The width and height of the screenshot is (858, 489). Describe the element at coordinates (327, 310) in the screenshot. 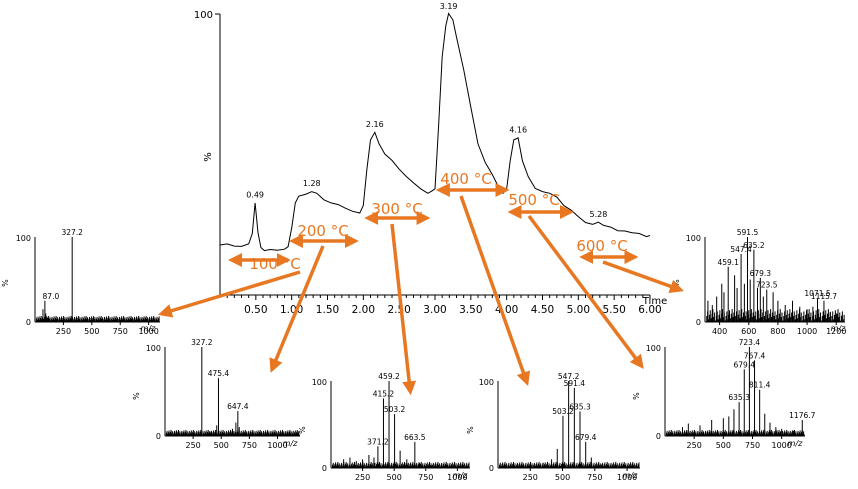

I see `tic-x-tick-label: 1.50` at that location.